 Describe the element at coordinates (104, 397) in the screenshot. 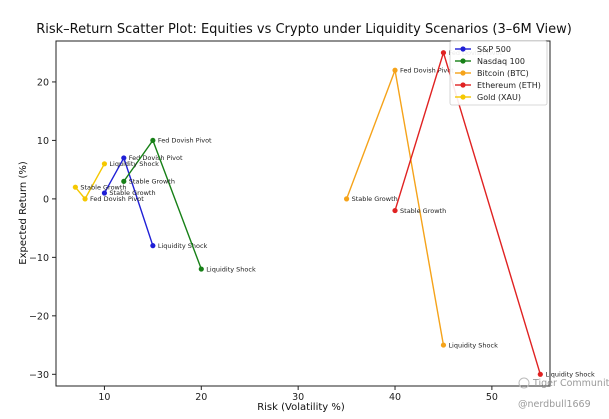

I see `x-tick-label: 10` at that location.